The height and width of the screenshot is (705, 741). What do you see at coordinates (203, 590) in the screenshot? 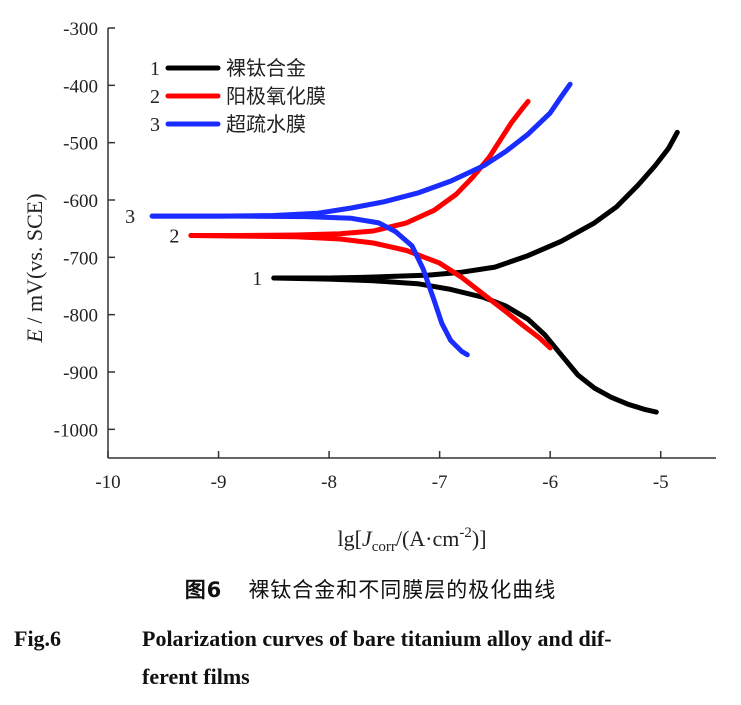
I see `caption-cn-fig-number: 图6` at bounding box center [203, 590].